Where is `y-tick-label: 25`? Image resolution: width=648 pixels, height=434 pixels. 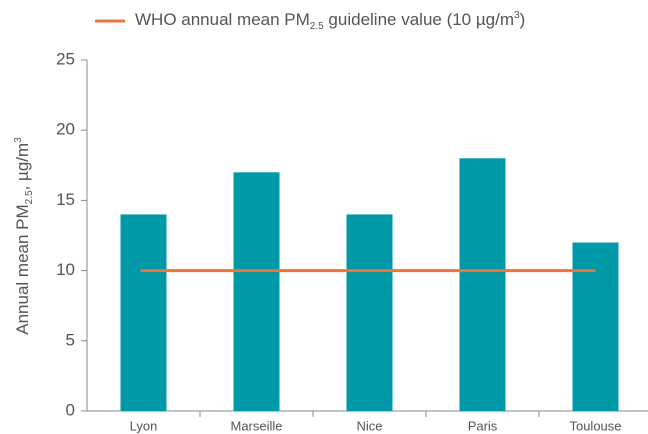 y-tick-label: 25 is located at coordinates (65, 58).